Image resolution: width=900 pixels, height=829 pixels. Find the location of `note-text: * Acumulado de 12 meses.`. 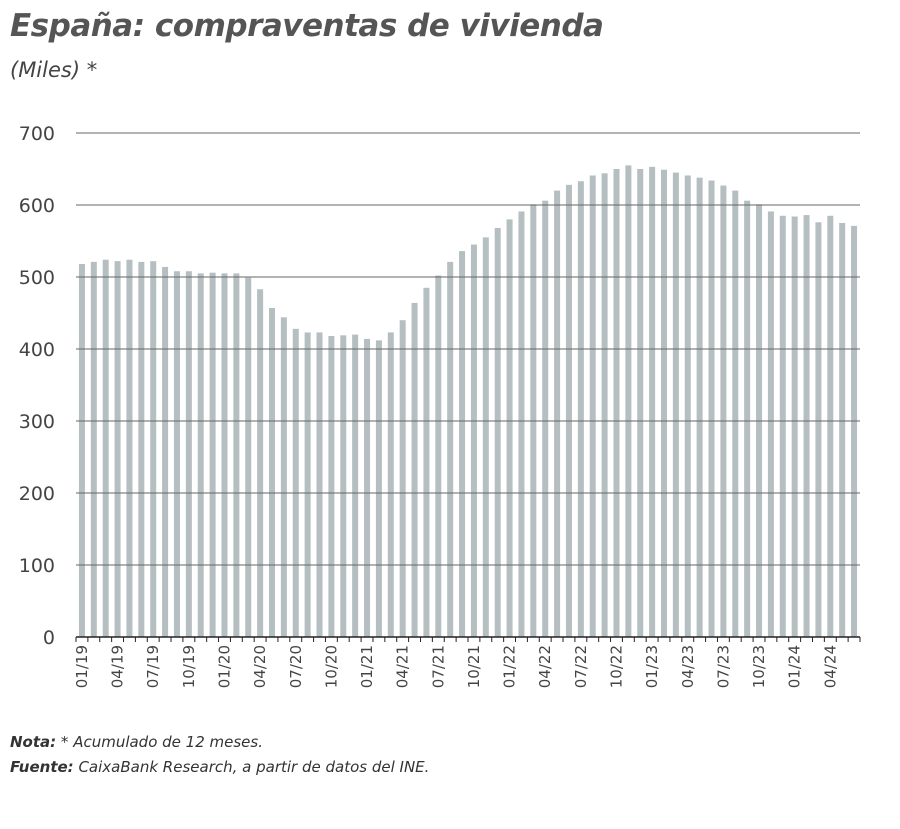

note-text: * Acumulado de 12 meses. is located at coordinates (159, 742).